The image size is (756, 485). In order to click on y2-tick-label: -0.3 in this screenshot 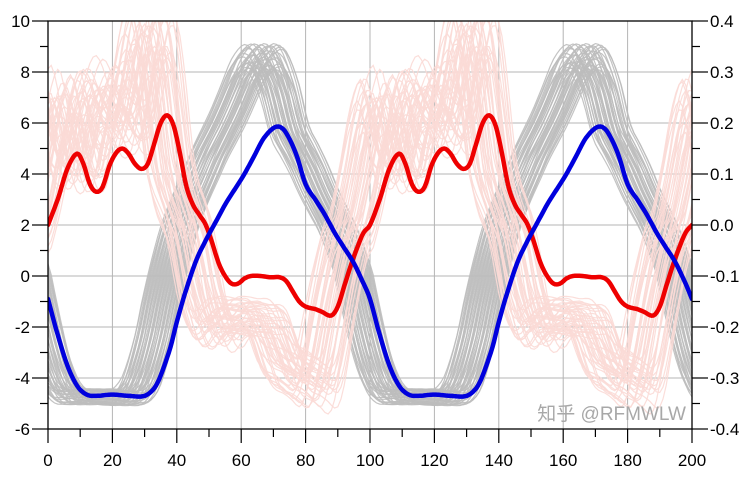, I will do `click(724, 378)`.